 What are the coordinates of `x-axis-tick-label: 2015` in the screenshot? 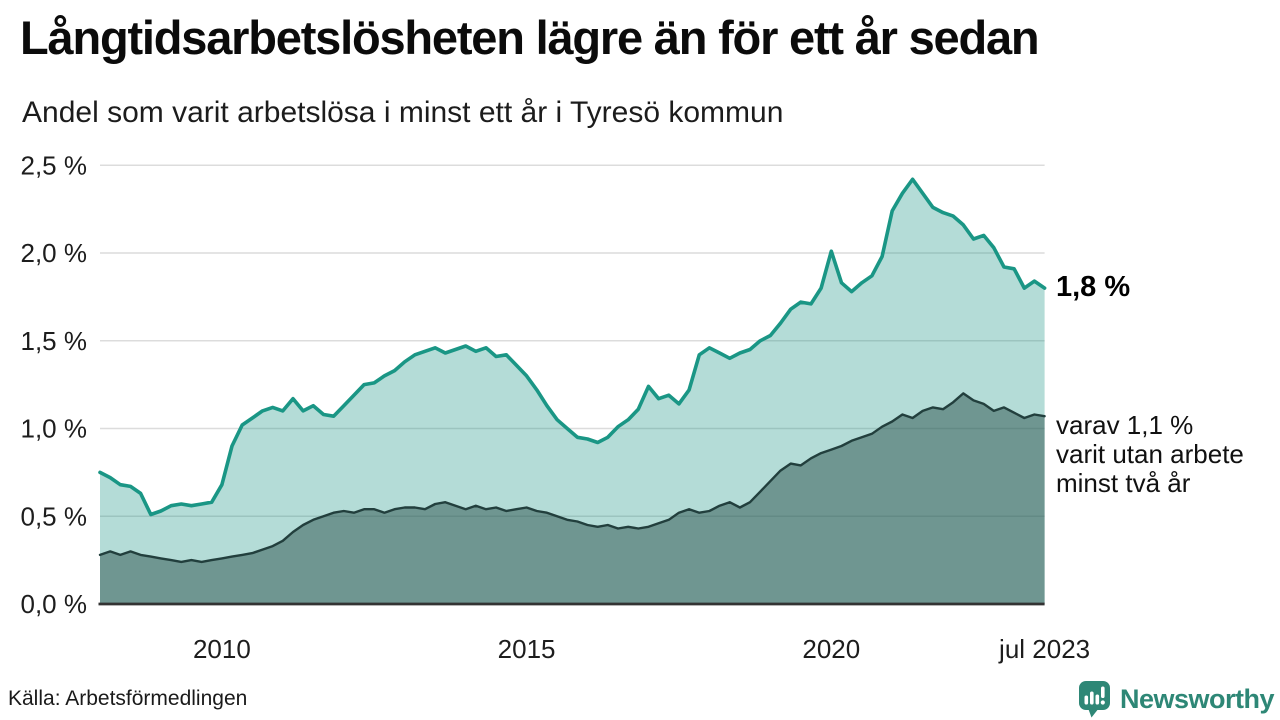 It's located at (527, 649).